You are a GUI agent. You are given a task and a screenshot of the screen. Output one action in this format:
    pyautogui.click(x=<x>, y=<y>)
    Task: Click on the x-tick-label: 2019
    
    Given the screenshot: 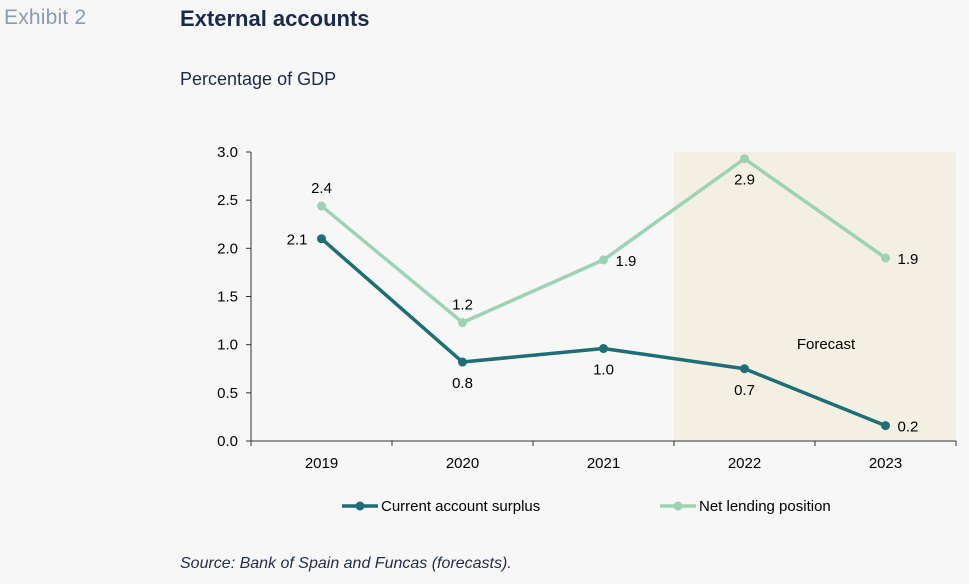 What is the action you would take?
    pyautogui.click(x=321, y=463)
    